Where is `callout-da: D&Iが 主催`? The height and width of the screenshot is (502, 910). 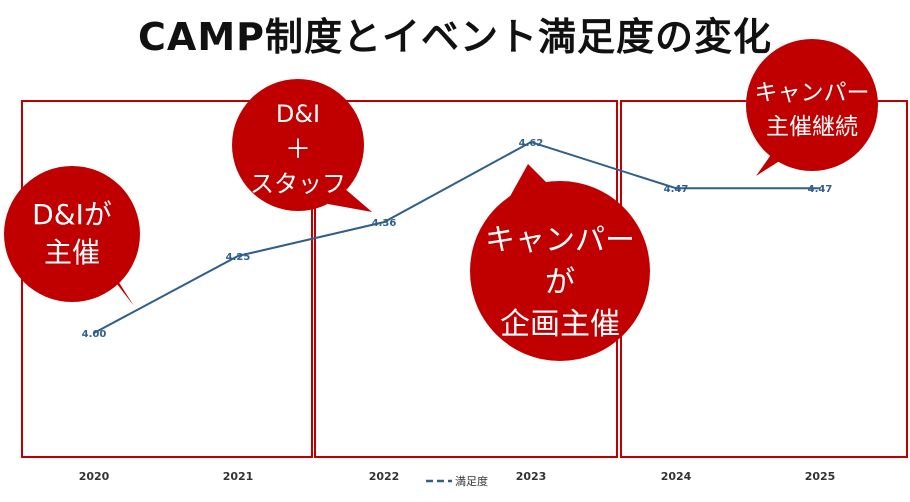 callout-da: D&Iが 主催 is located at coordinates (72, 236).